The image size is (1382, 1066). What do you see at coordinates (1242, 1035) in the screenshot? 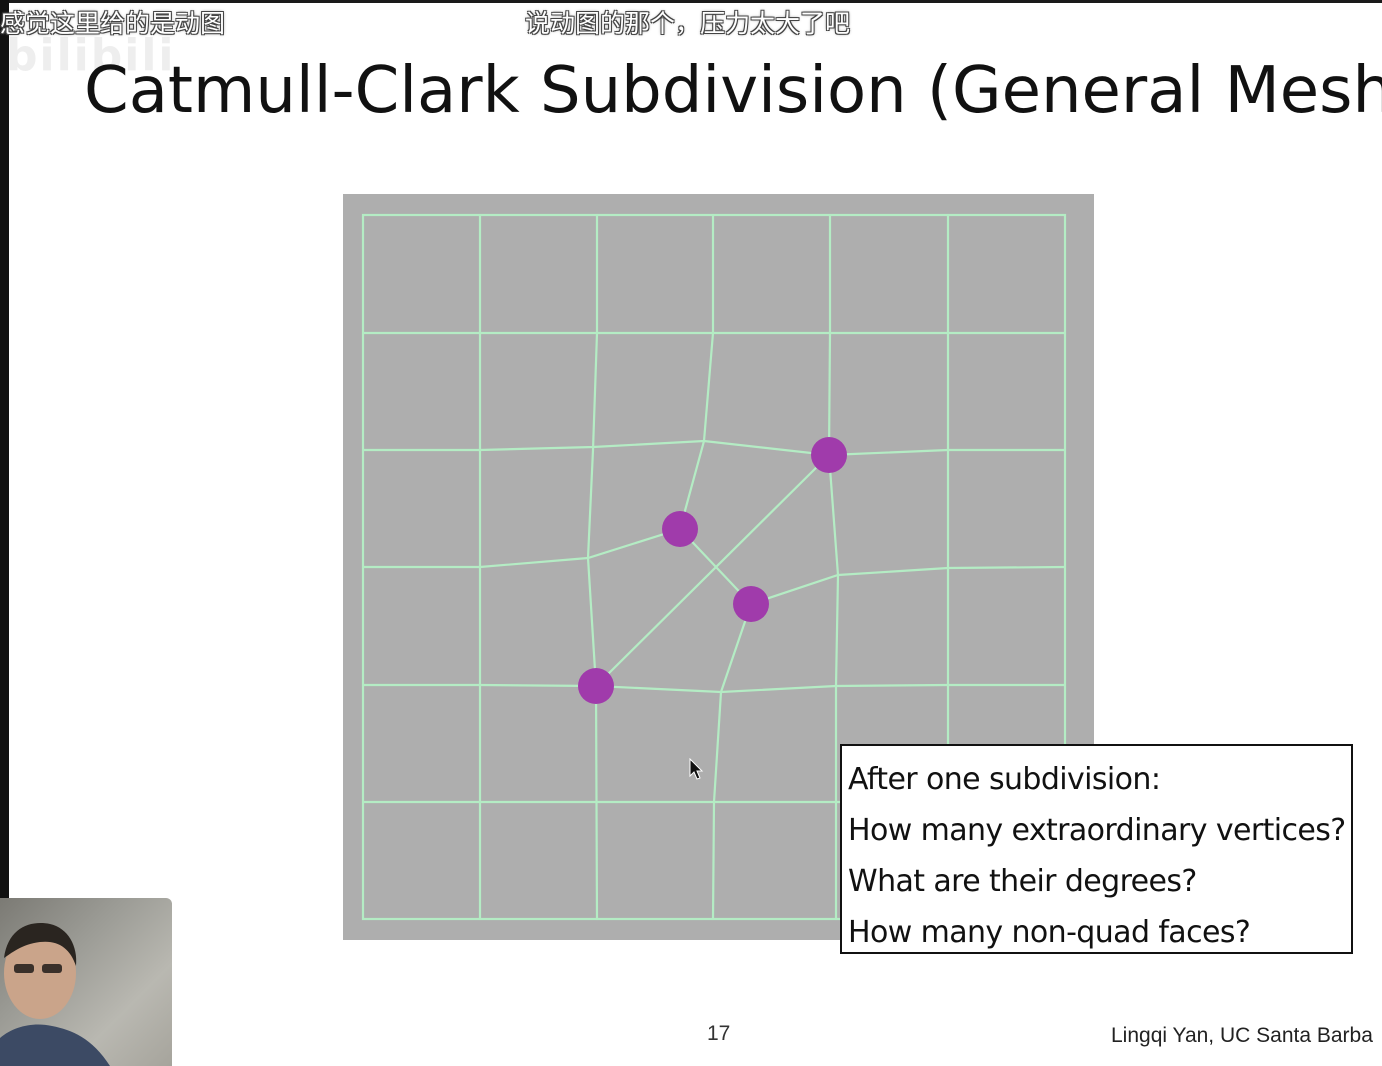
I see `footer-credit: Lingqi Yan, UC Santa Barba` at bounding box center [1242, 1035].